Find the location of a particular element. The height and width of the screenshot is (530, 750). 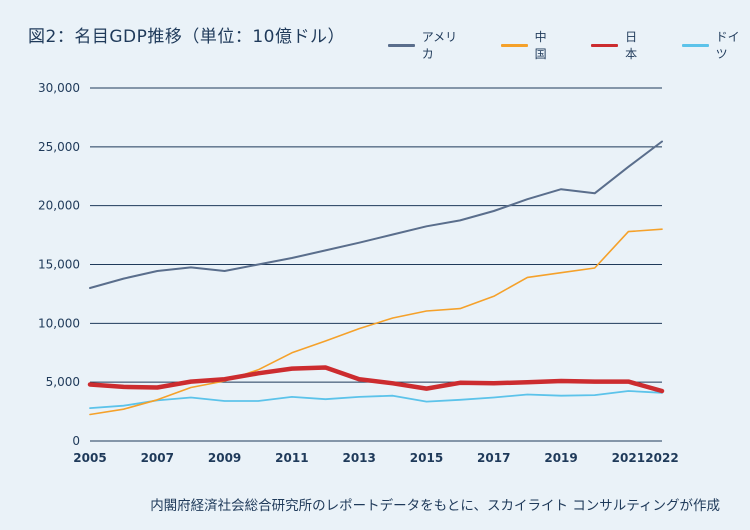

x-tick-label: 2021 is located at coordinates (628, 458).